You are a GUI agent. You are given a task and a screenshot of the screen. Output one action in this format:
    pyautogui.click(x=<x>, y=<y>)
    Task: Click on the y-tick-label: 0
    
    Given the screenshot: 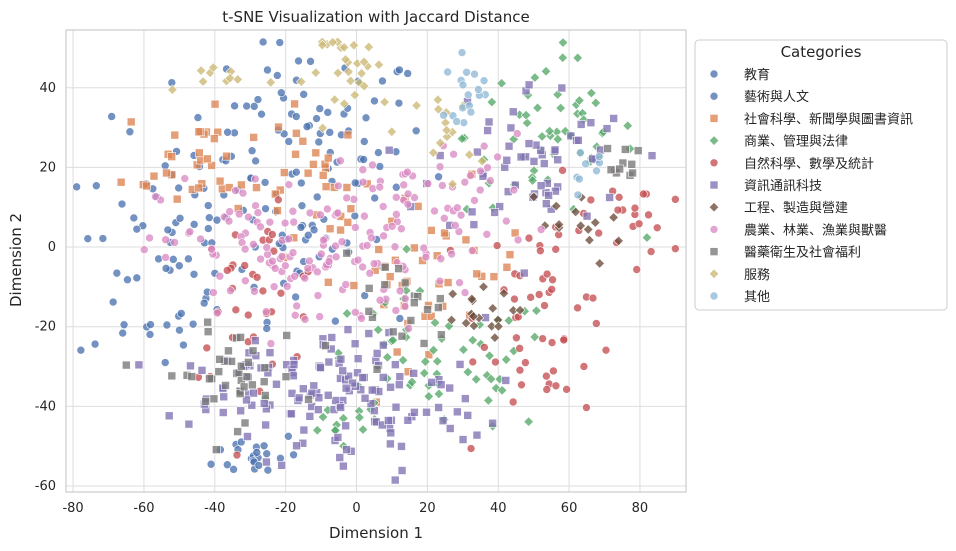 What is the action you would take?
    pyautogui.click(x=52, y=247)
    